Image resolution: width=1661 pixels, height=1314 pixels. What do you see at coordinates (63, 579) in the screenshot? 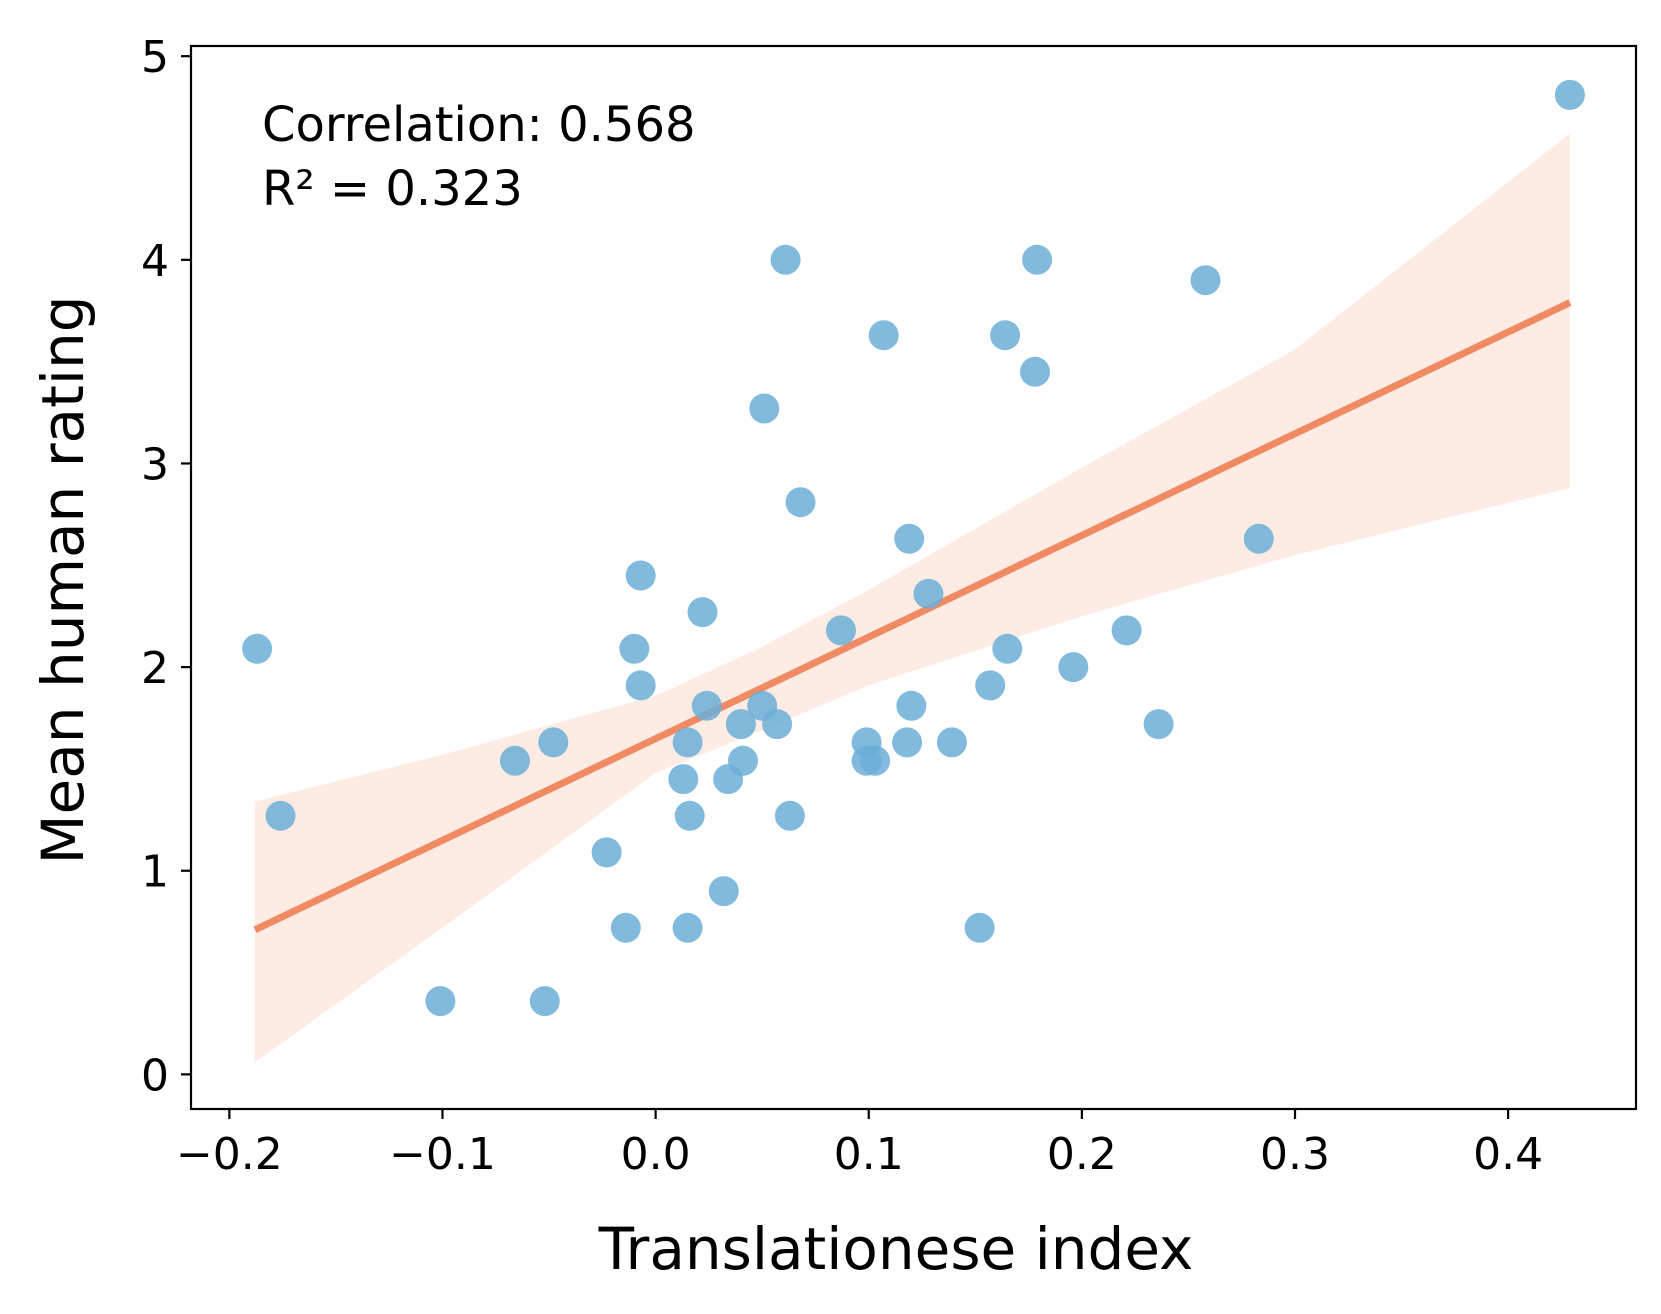
I see `y-axis-label: Mean human rating` at bounding box center [63, 579].